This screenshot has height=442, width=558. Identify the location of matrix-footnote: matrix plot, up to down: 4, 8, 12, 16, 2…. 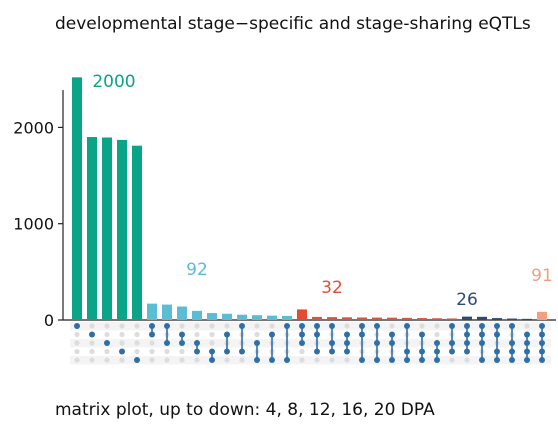
(245, 410).